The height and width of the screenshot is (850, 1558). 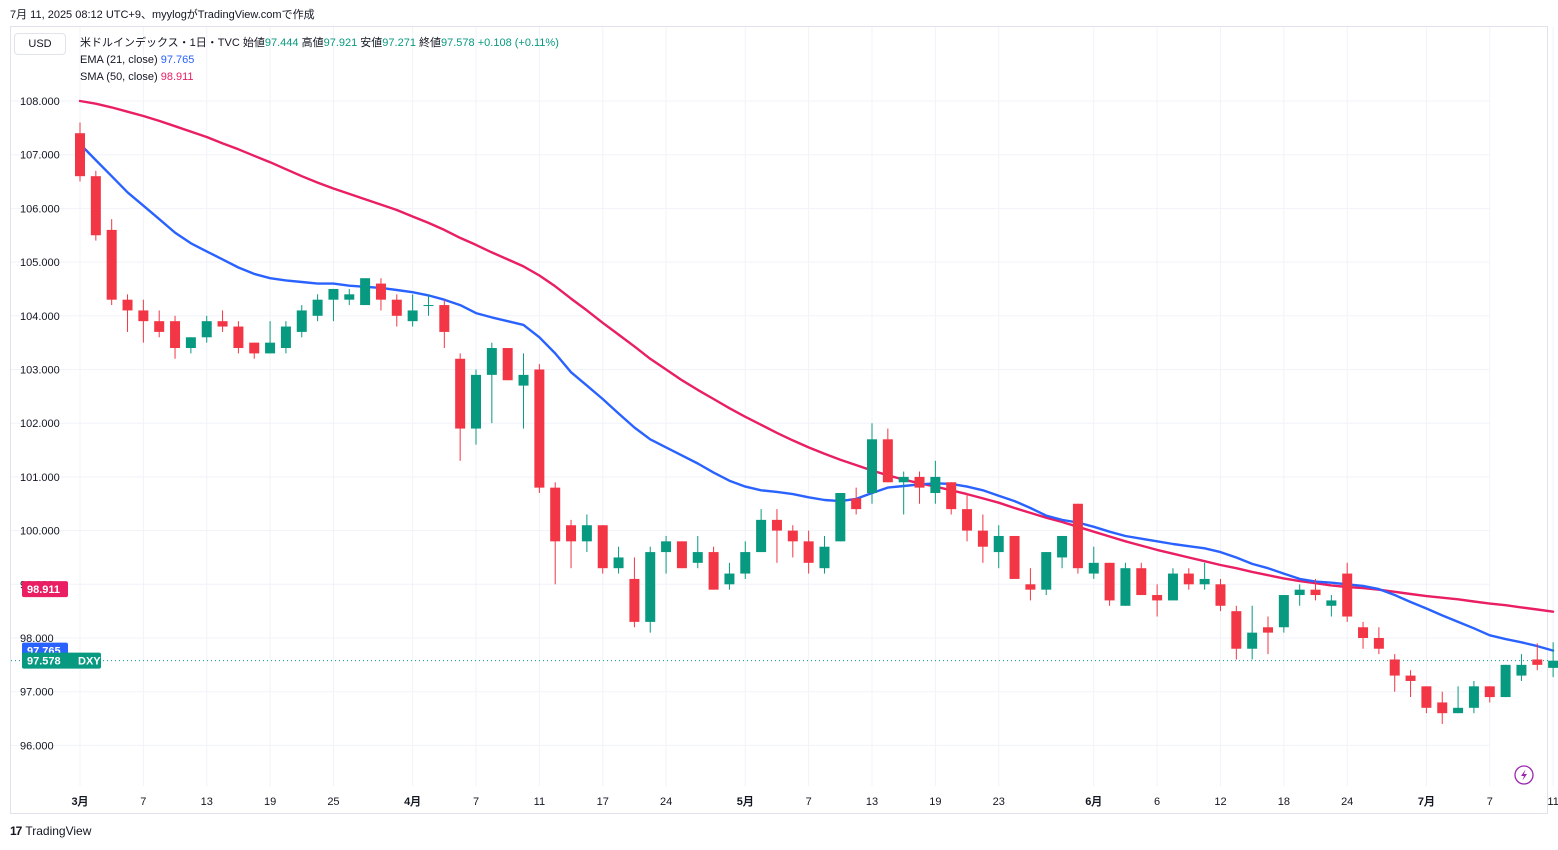 I want to click on ema-legend-row: EMA (21, close) 97.765, so click(x=319, y=60).